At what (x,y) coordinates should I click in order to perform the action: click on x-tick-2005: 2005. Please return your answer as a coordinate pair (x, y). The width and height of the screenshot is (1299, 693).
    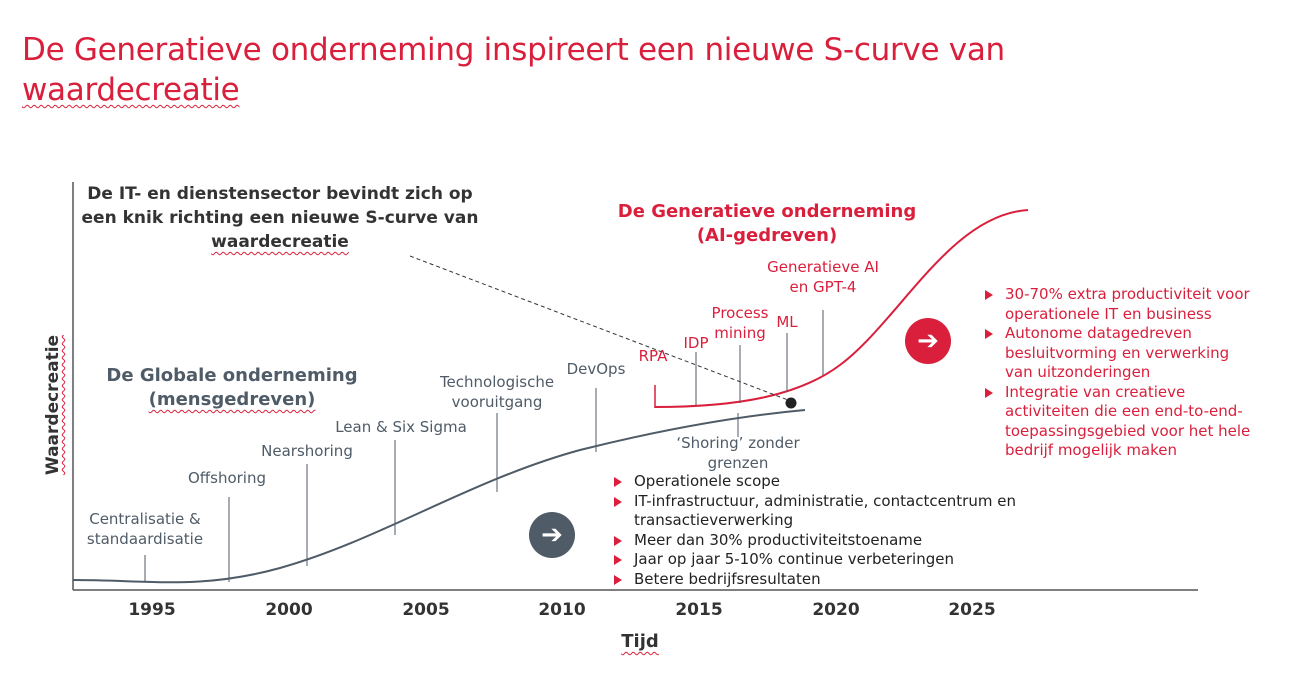
    Looking at the image, I should click on (426, 610).